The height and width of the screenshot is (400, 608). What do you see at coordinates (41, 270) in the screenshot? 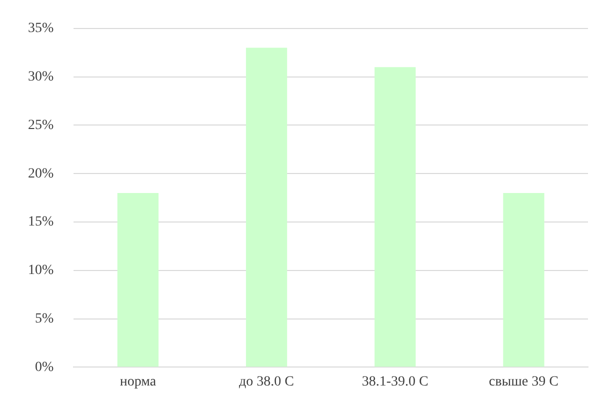
I see `y-tick-label: 10%` at bounding box center [41, 270].